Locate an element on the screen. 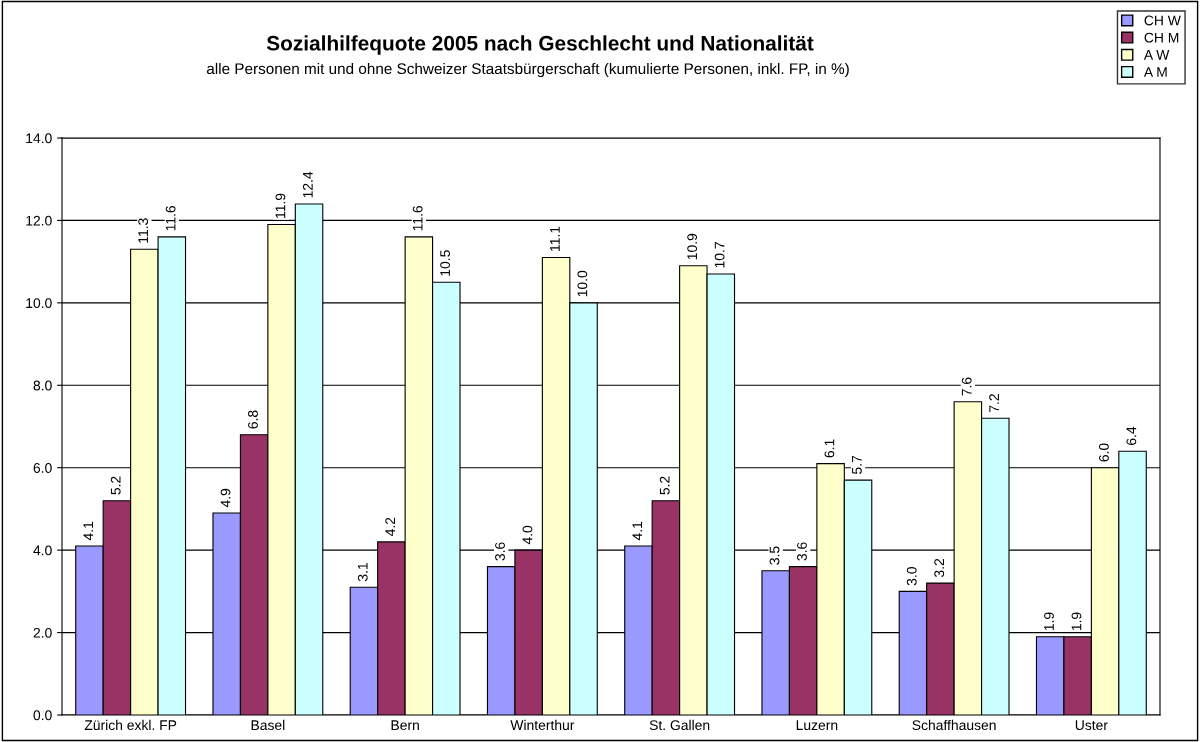 Image resolution: width=1200 pixels, height=742 pixels. x-tick-label: Uster is located at coordinates (1091, 725).